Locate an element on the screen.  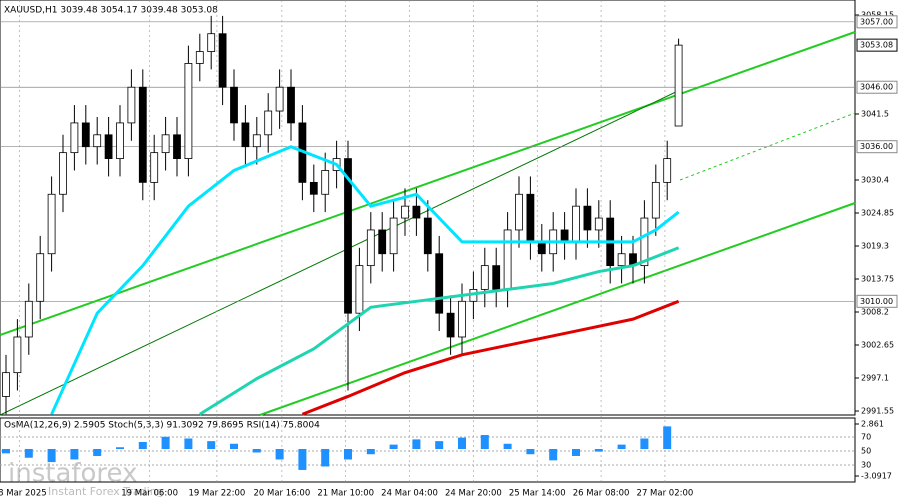
level-label: 3036.00 is located at coordinates (876, 146).